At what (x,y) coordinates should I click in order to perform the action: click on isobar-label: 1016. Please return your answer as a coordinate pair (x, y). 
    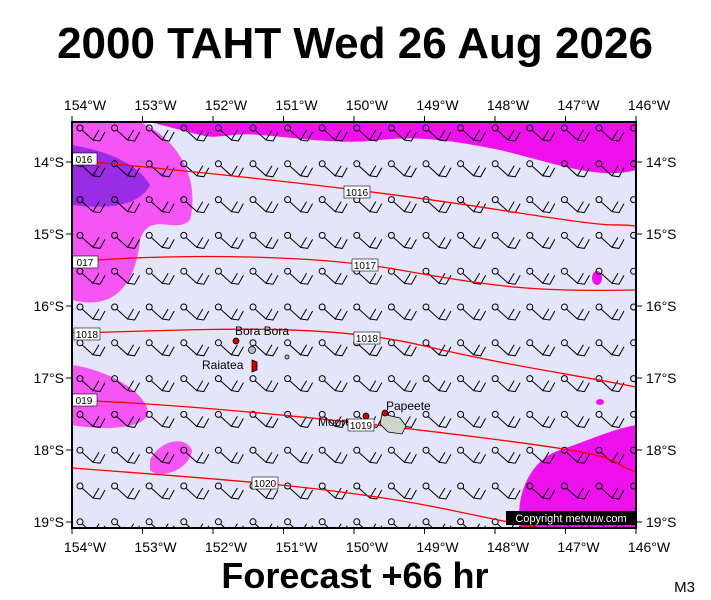
    Looking at the image, I should click on (357, 193).